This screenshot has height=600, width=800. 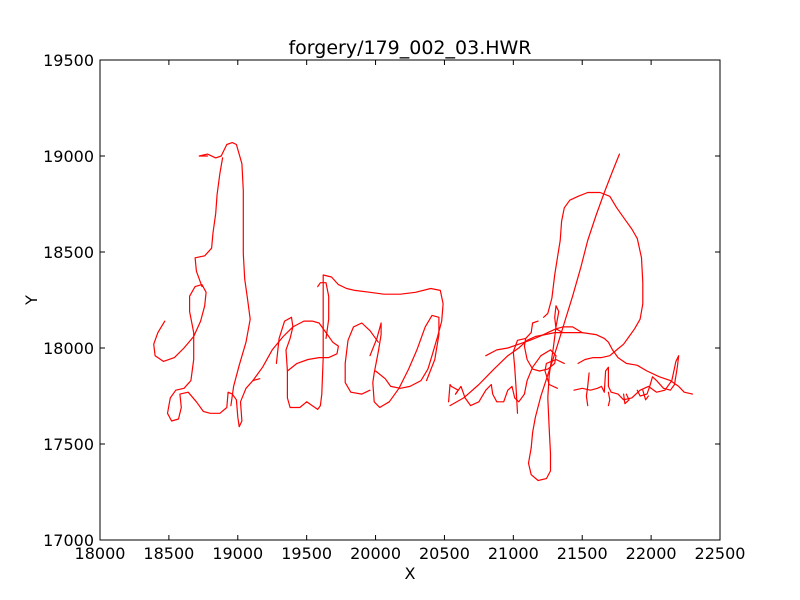 I want to click on x-tick-label: 22000, so click(x=651, y=553).